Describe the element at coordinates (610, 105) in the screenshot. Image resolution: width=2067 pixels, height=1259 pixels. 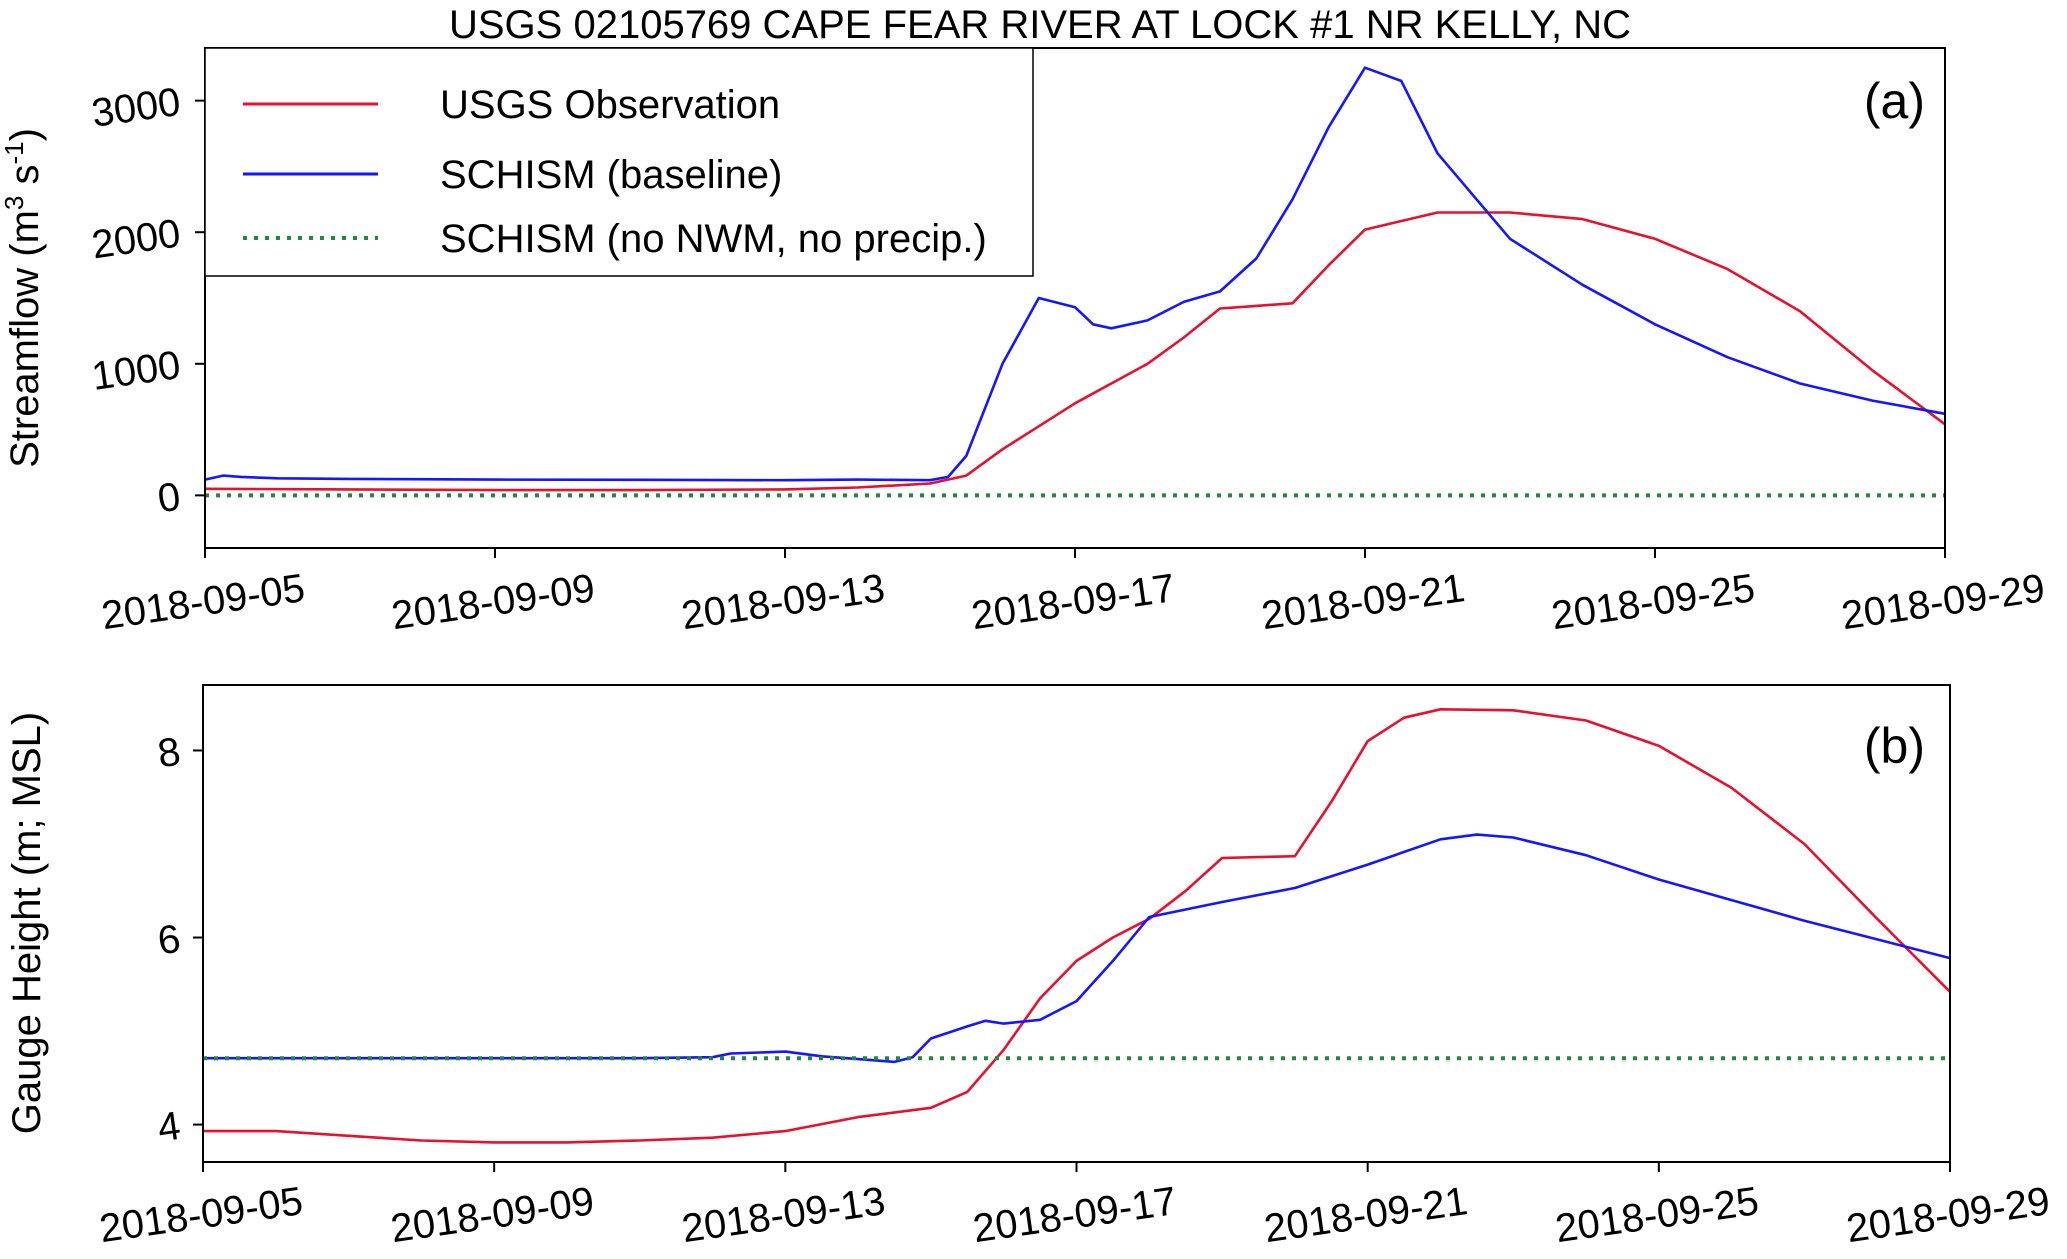
I see `legend-label-usgs-observation: USGS Observation` at that location.